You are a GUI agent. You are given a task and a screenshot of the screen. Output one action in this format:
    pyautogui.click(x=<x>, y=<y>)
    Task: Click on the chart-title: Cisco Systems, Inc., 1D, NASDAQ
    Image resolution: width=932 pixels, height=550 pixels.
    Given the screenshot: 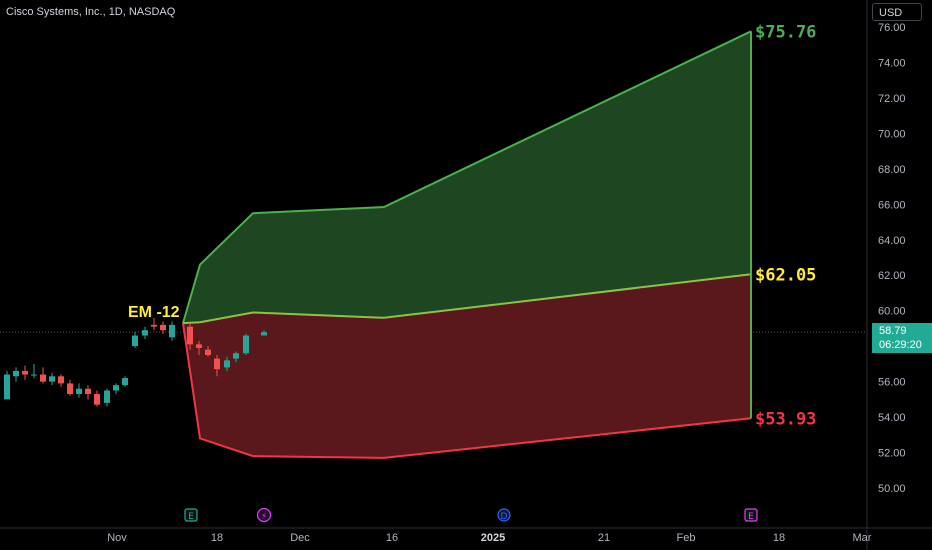 What is the action you would take?
    pyautogui.click(x=91, y=12)
    